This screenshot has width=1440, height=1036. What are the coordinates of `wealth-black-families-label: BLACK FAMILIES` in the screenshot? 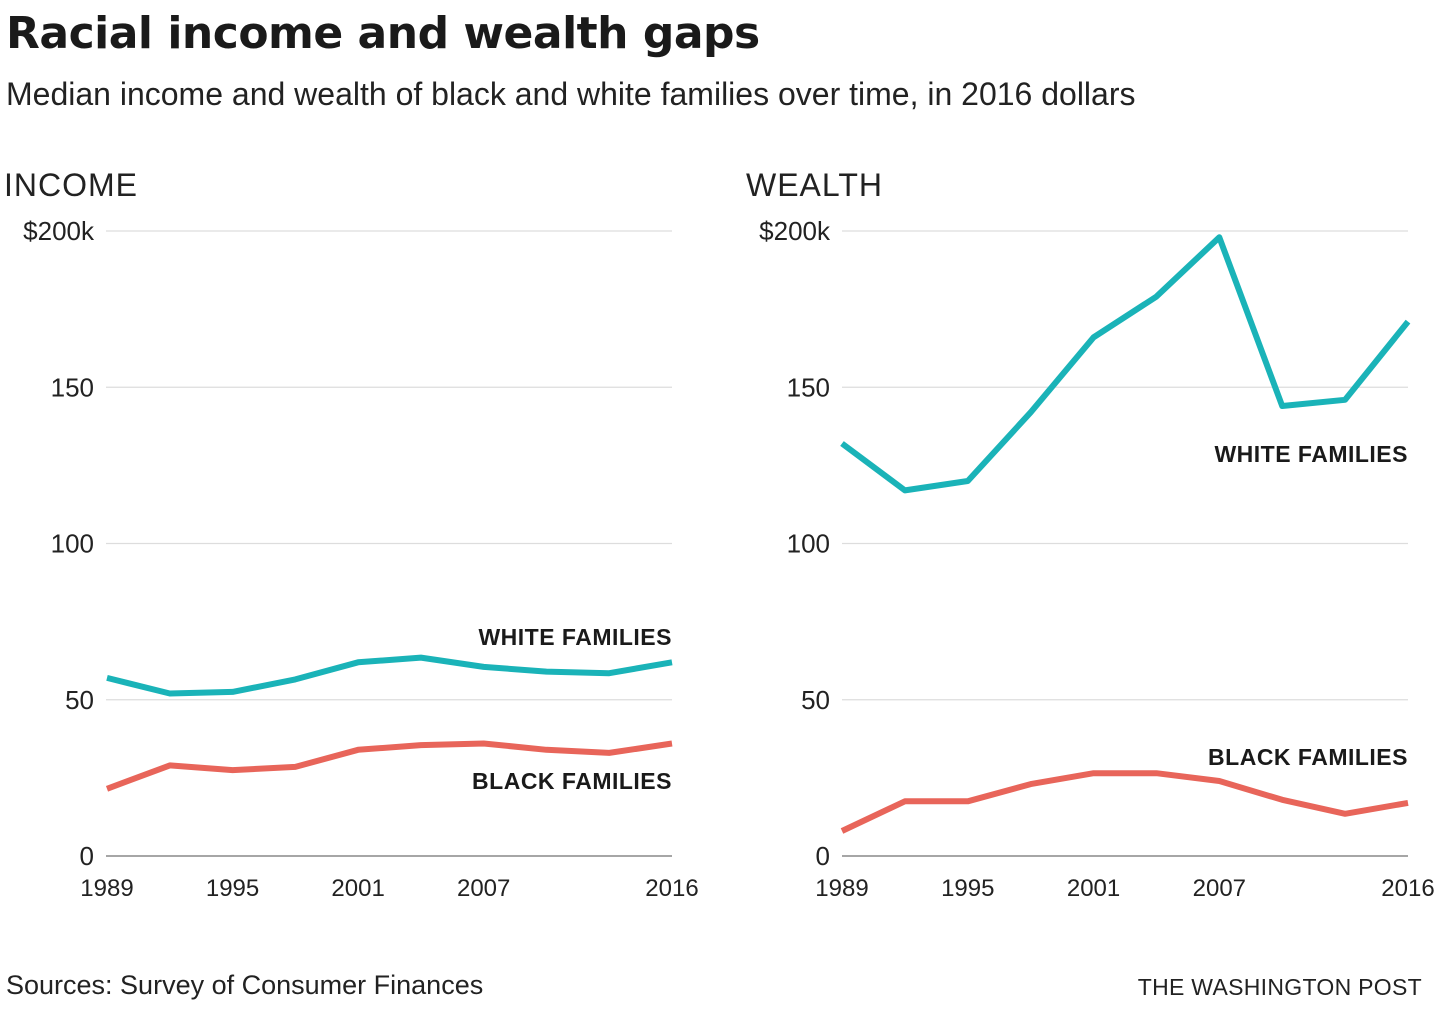 It's located at (1308, 757).